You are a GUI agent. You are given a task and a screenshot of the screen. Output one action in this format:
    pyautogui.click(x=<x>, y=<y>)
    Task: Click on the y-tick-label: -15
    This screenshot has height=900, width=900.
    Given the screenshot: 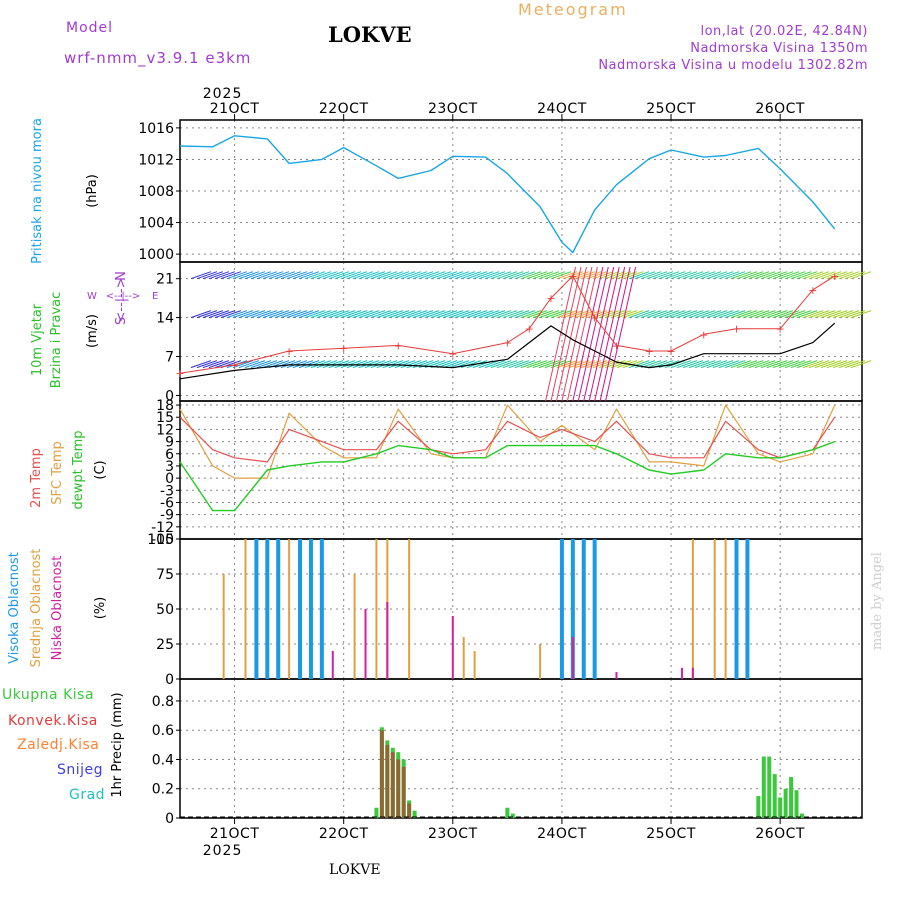 What is the action you would take?
    pyautogui.click(x=162, y=540)
    